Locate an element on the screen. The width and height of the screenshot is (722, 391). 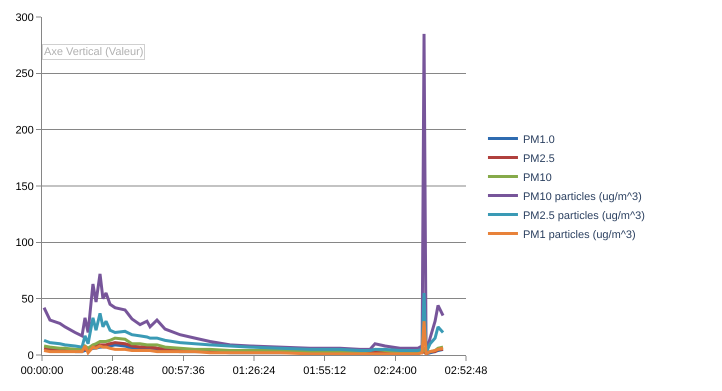
y-tick-label: 100 is located at coordinates (24, 243).